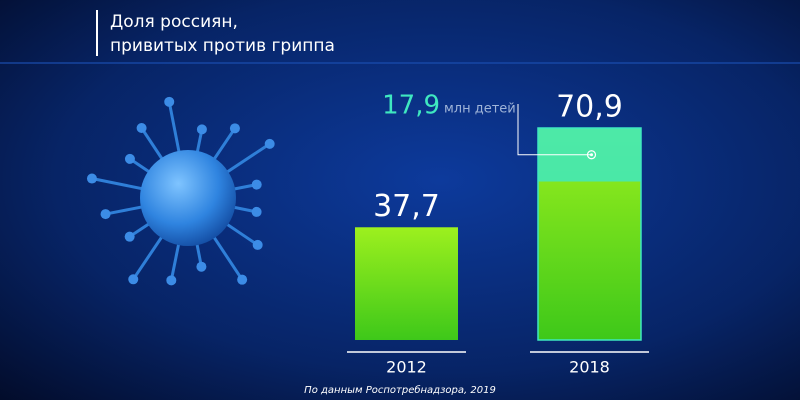  What do you see at coordinates (400, 390) in the screenshot?
I see `source: По данным Роспотребнадзора, 2019` at bounding box center [400, 390].